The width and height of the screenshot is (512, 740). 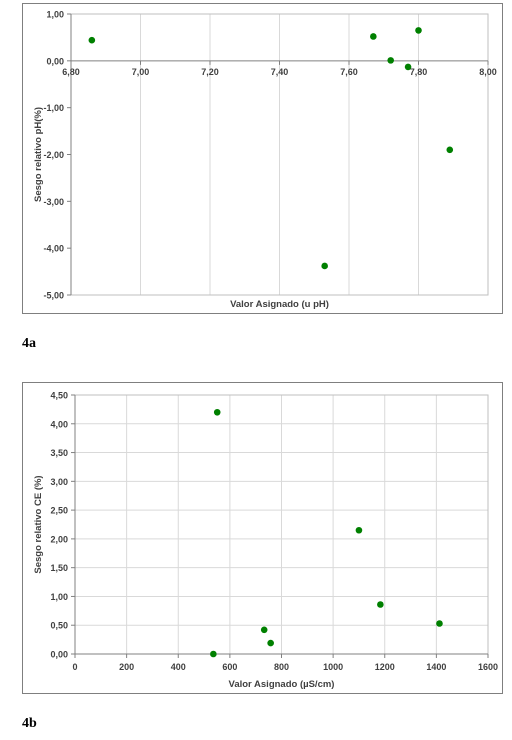 I want to click on y-tick-label: 4,50, so click(x=59, y=396).